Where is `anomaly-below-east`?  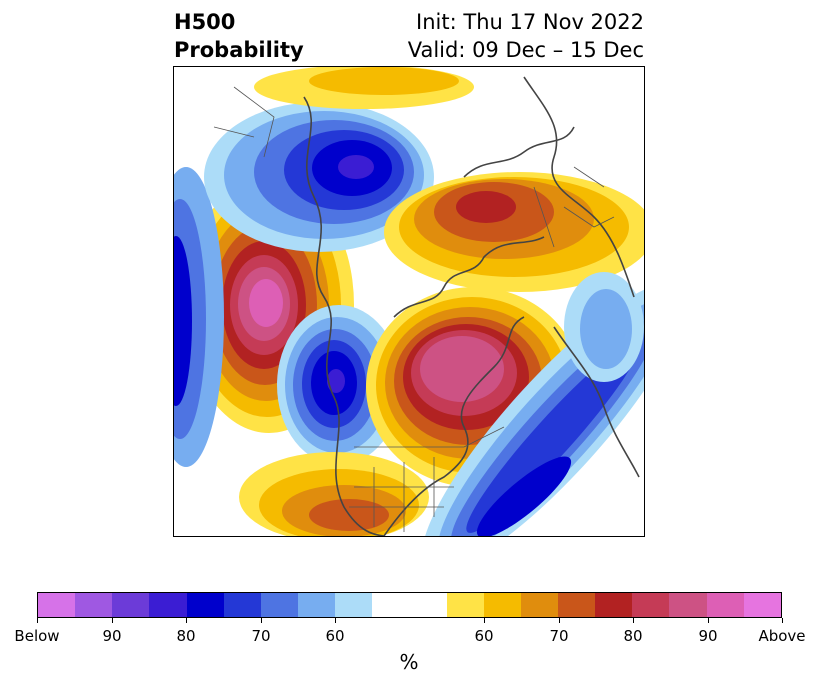 anomaly-below-east is located at coordinates (604, 327).